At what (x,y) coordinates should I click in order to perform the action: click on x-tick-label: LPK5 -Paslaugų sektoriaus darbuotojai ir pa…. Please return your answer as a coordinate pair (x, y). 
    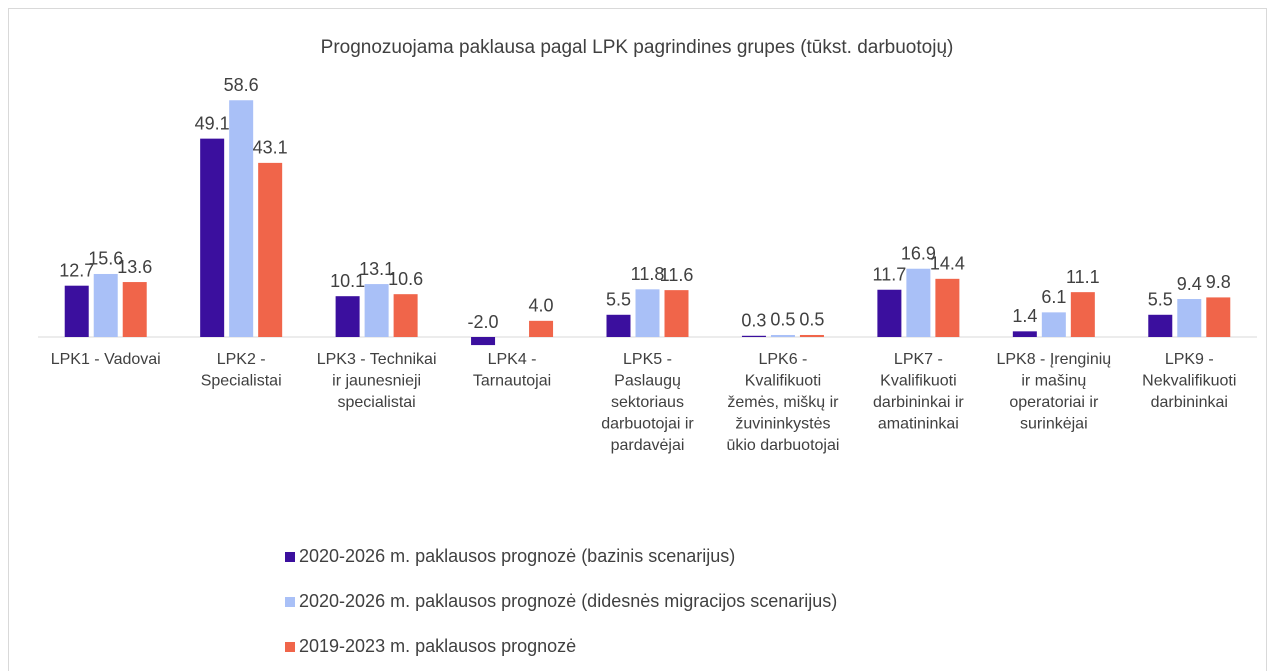
    Looking at the image, I should click on (647, 402).